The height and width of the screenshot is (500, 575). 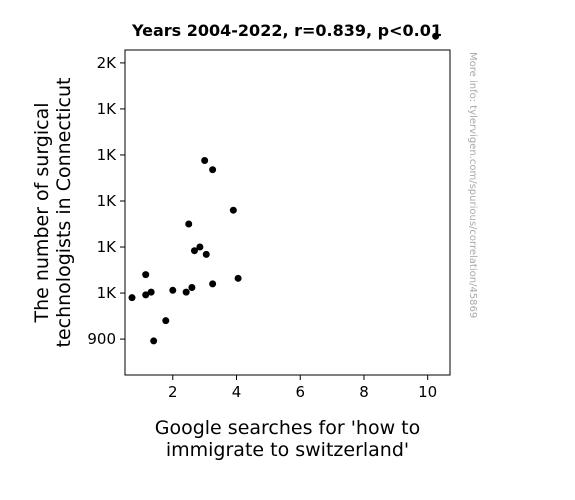 I want to click on x-axis: 2 4 6 8 10, so click(x=302, y=388).